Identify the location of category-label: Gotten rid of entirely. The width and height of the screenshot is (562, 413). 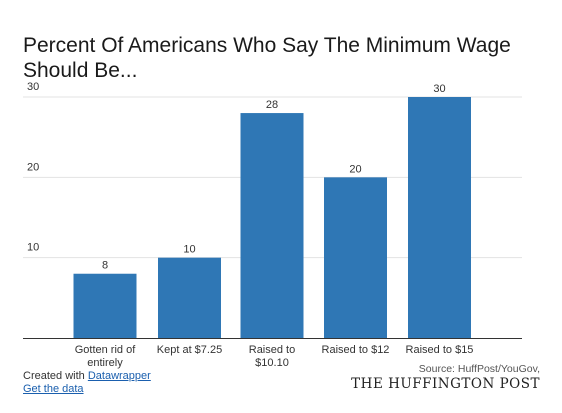
(105, 356).